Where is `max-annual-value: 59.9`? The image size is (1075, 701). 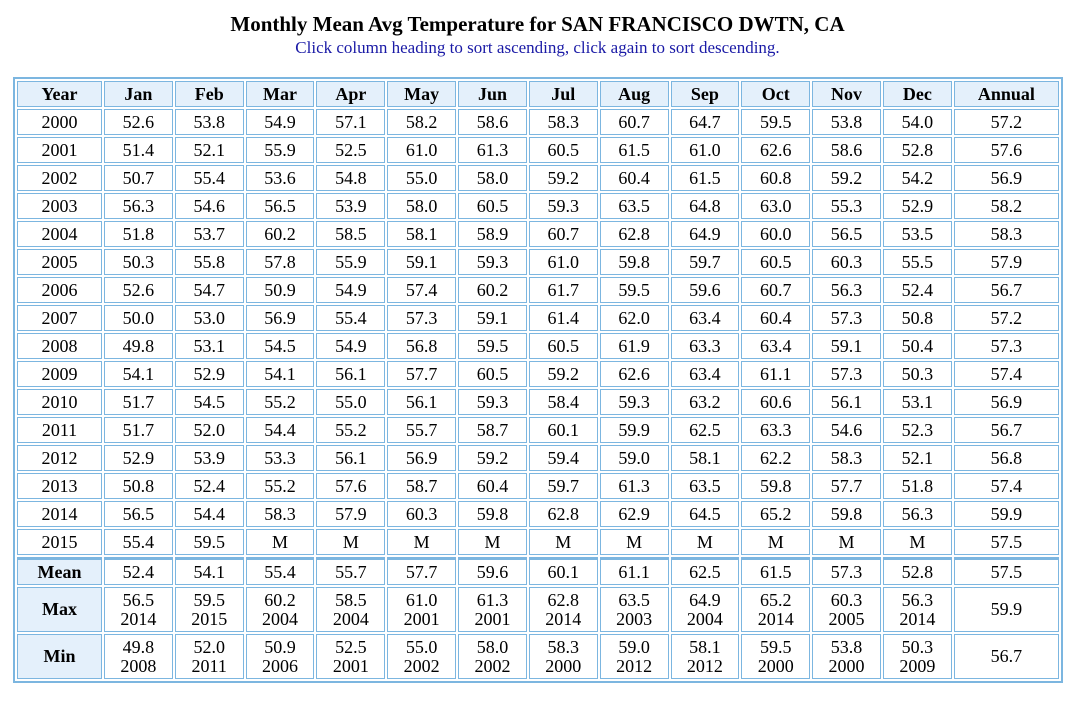
max-annual-value: 59.9 is located at coordinates (1006, 609).